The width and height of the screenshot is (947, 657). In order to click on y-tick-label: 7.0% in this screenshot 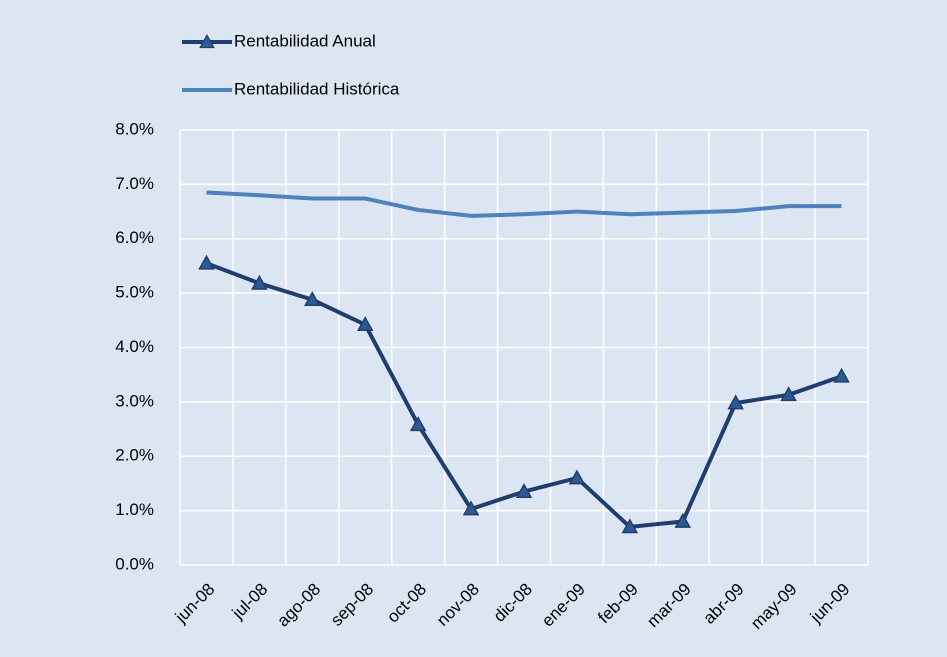, I will do `click(134, 183)`.